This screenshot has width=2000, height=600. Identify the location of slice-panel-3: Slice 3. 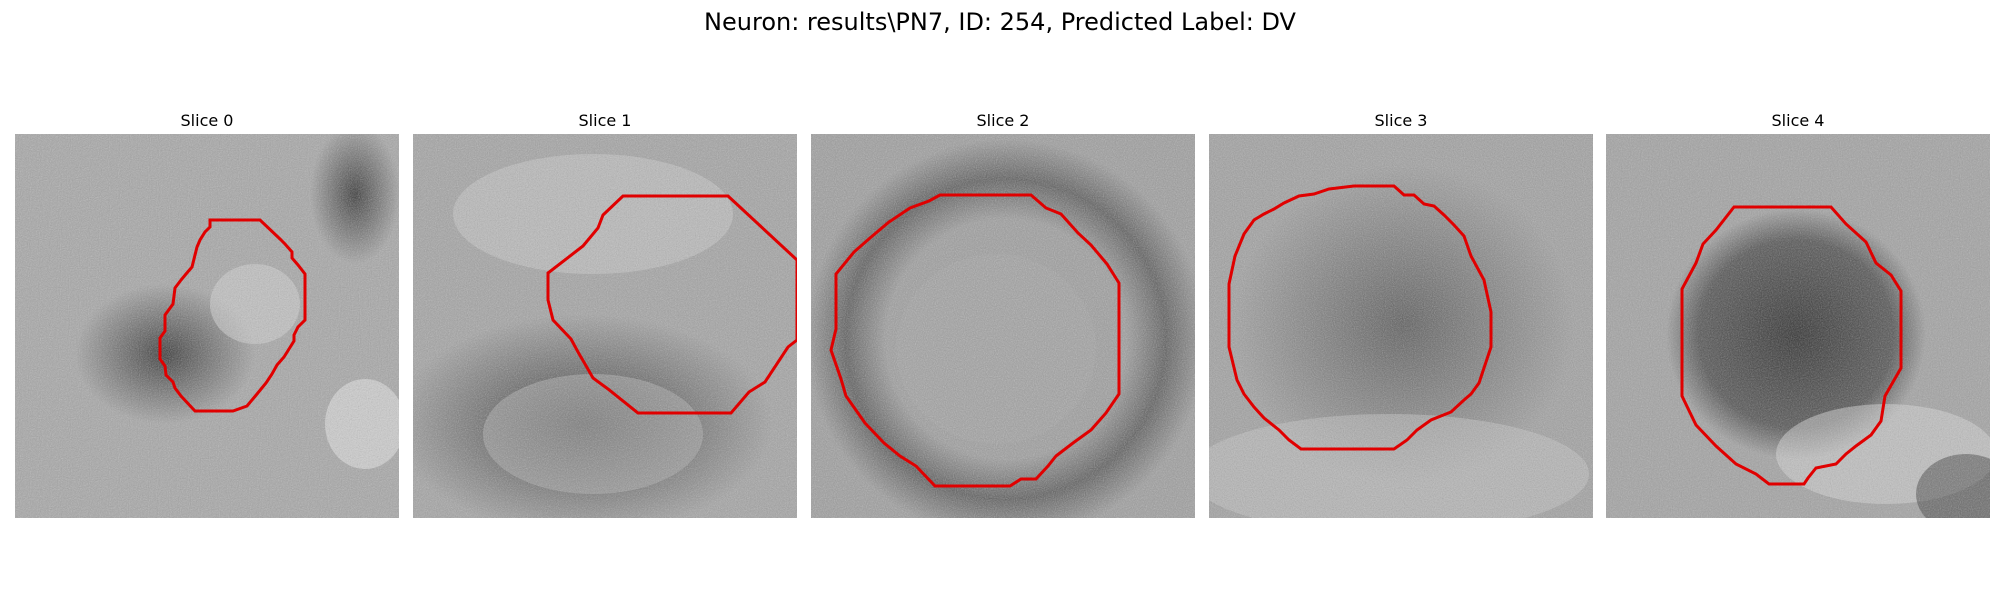
(1401, 314).